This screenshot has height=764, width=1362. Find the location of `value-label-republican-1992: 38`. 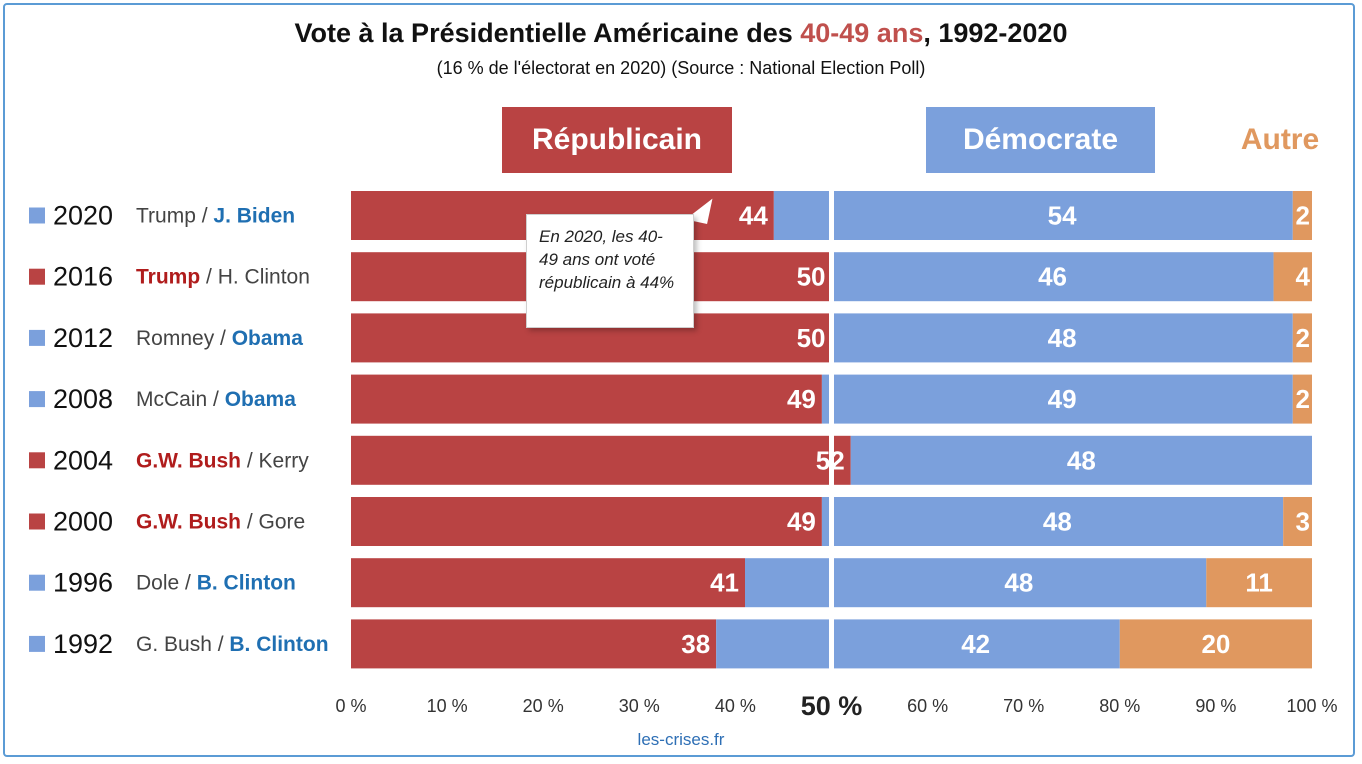

value-label-republican-1992: 38 is located at coordinates (695, 644).